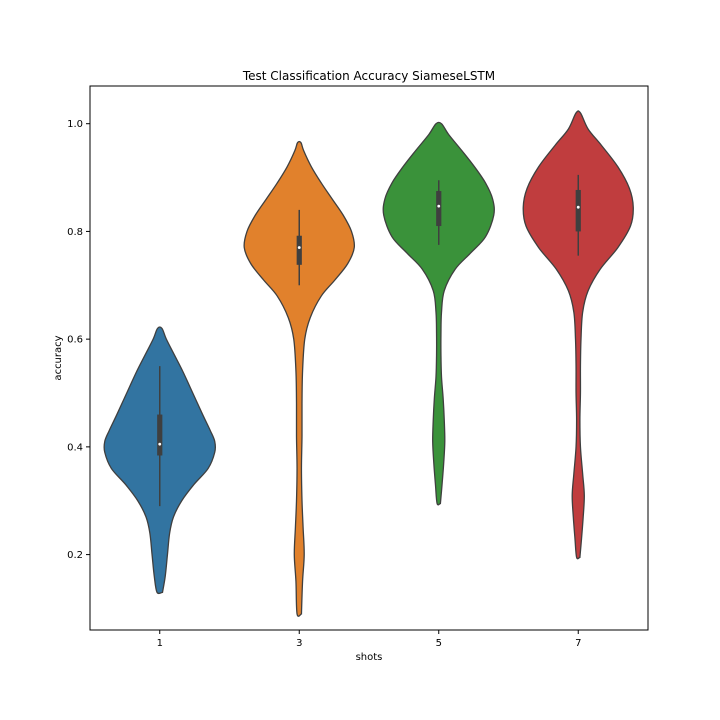 This screenshot has width=720, height=720. What do you see at coordinates (368, 76) in the screenshot?
I see `chart-title: Test Classification Accuracy SiameseLSTM` at bounding box center [368, 76].